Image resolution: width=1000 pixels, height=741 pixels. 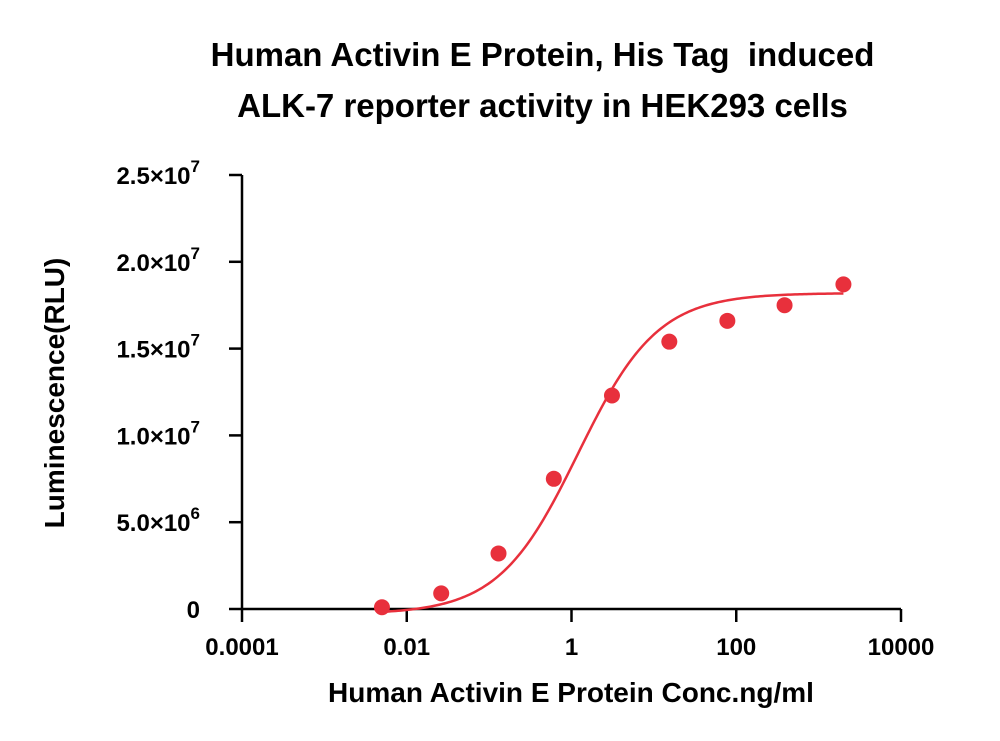 What do you see at coordinates (571, 692) in the screenshot?
I see `x-axis-title: Human Activin E Protein Conc.ng/ml` at bounding box center [571, 692].